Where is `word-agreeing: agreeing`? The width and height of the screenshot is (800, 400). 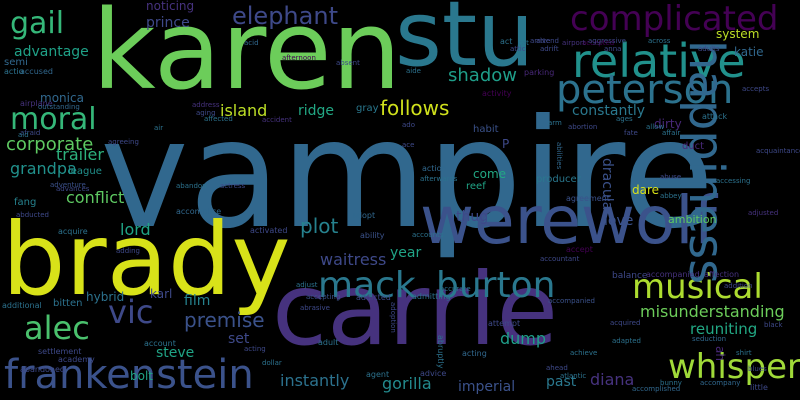 word-agreeing: agreeing is located at coordinates (123, 142).